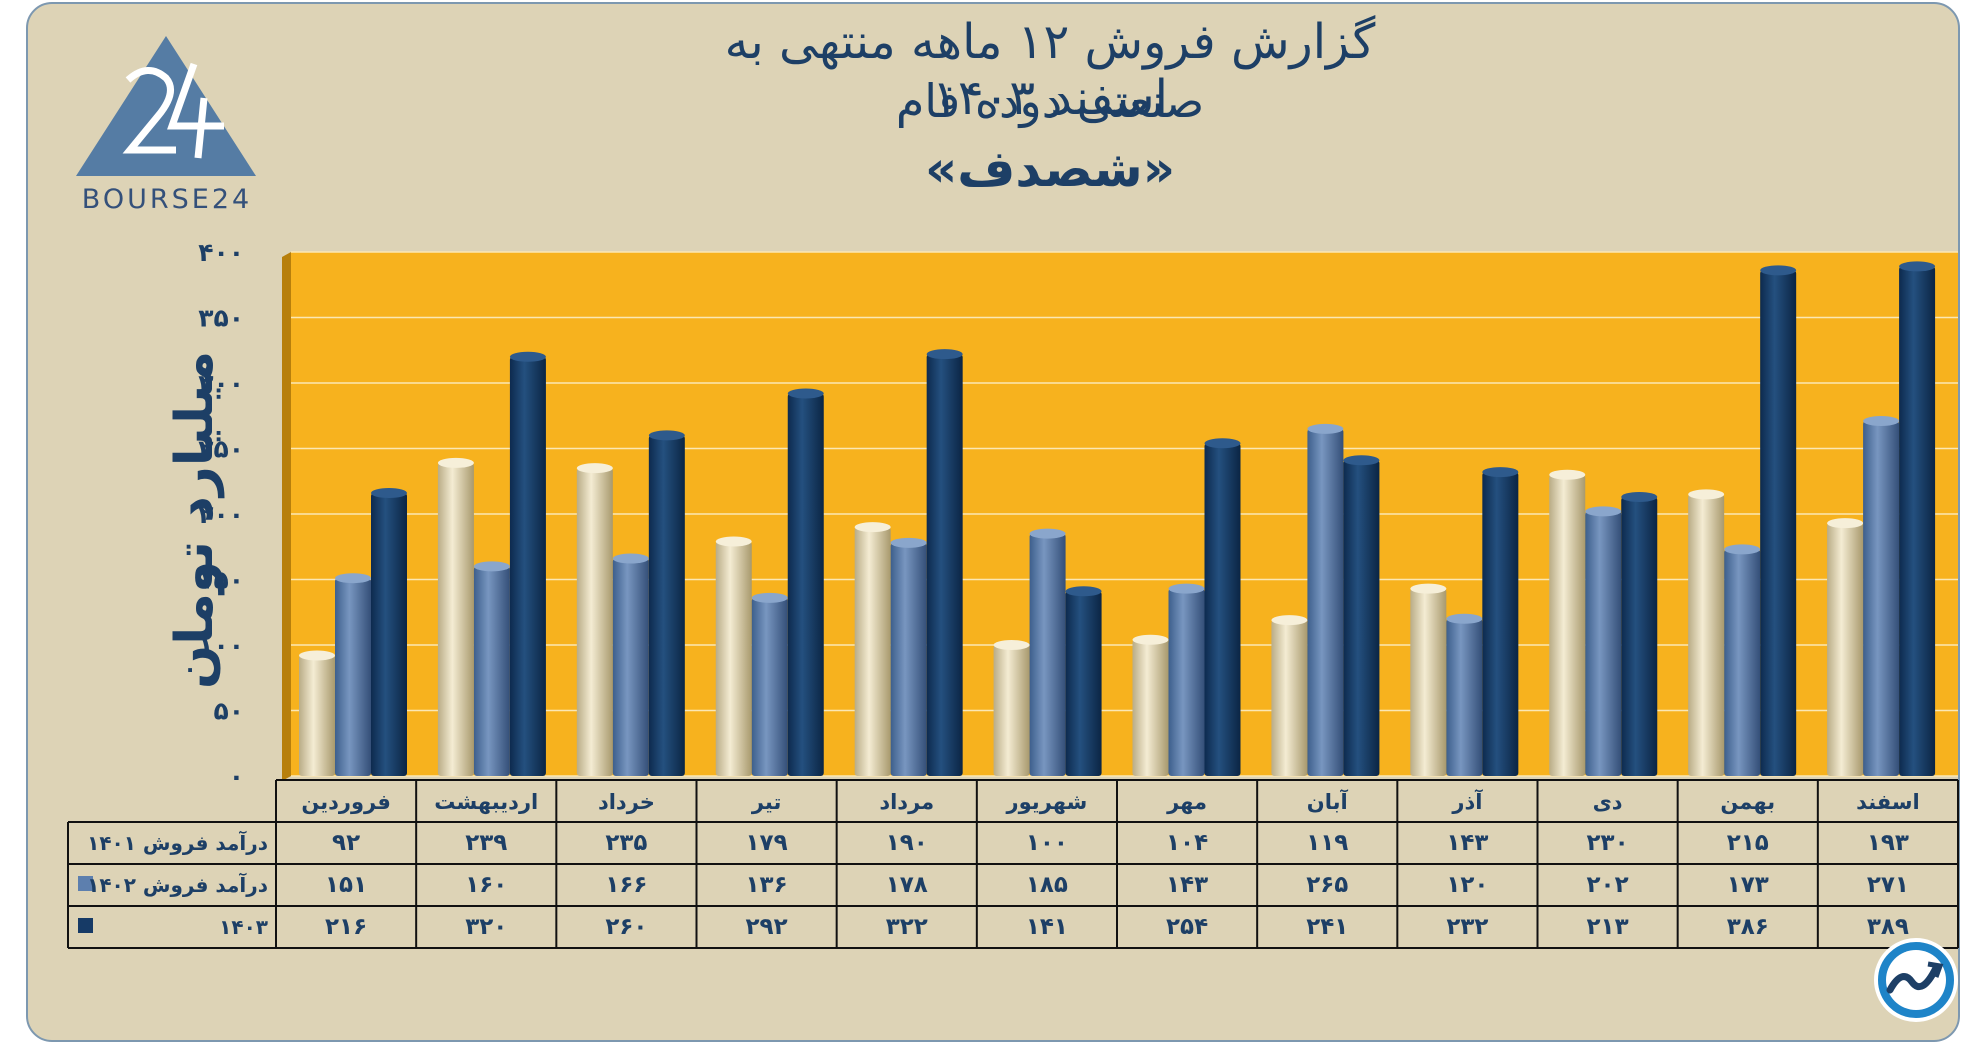 The width and height of the screenshot is (1986, 1047). What do you see at coordinates (1608, 927) in the screenshot?
I see `data-label: ۲۱۳` at bounding box center [1608, 927].